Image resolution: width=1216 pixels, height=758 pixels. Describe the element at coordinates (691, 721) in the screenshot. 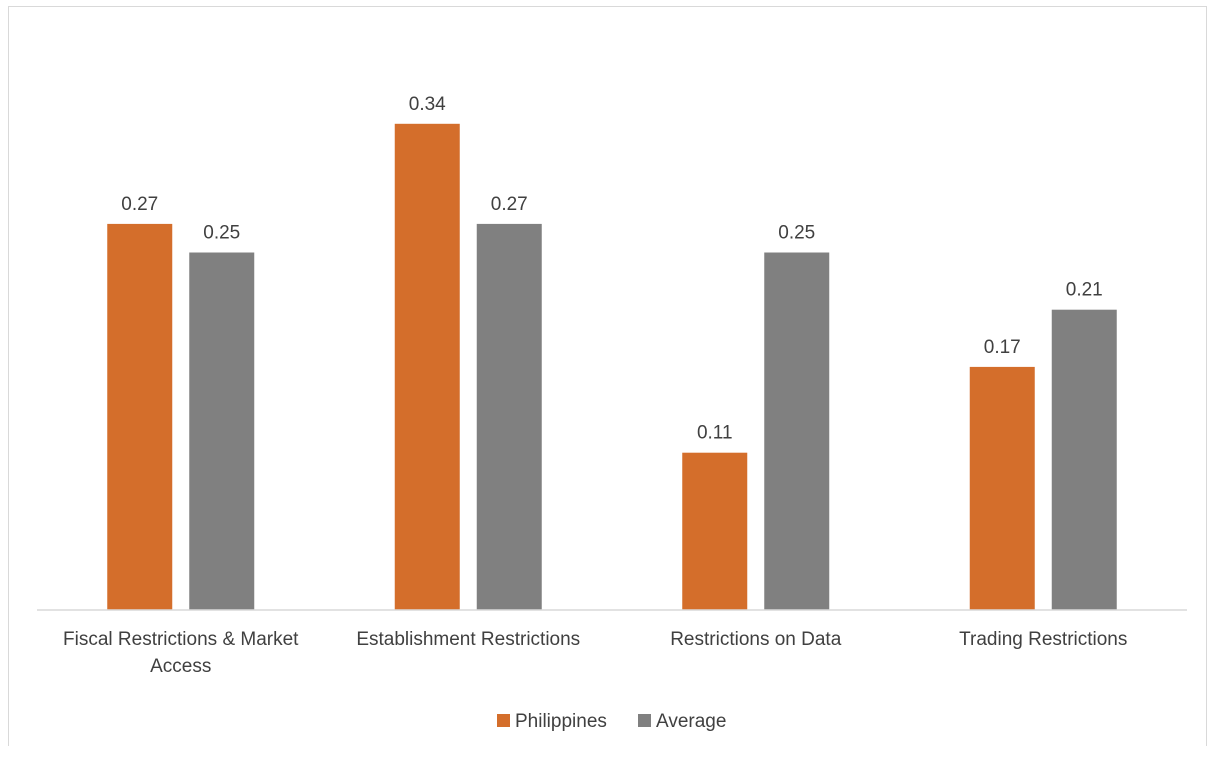

I see `legend-label-average: Average` at that location.